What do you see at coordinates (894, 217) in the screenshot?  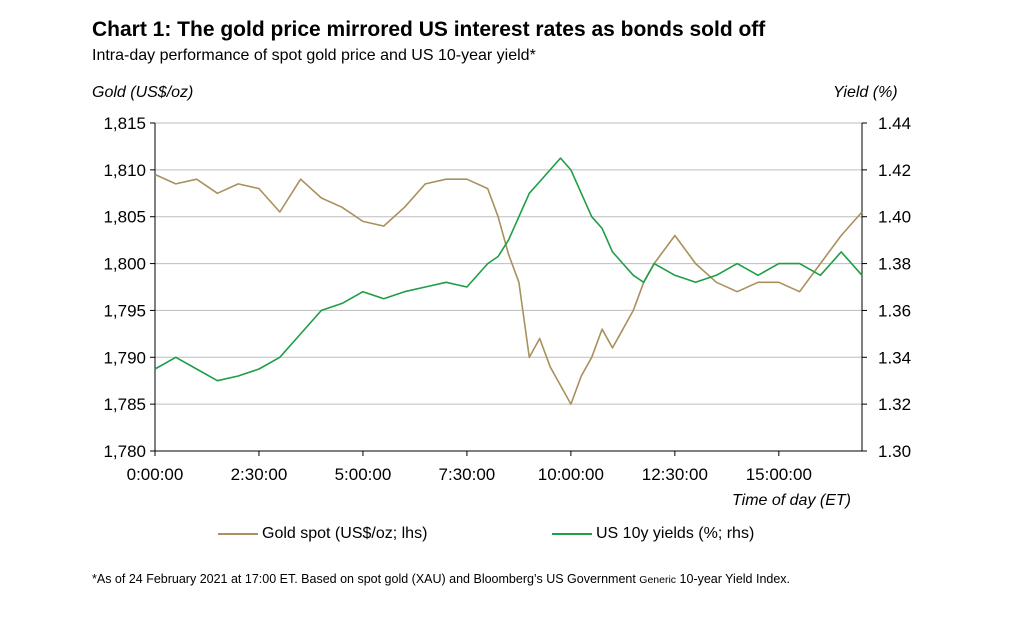 I see `y-tick-label-right: 1.40` at bounding box center [894, 217].